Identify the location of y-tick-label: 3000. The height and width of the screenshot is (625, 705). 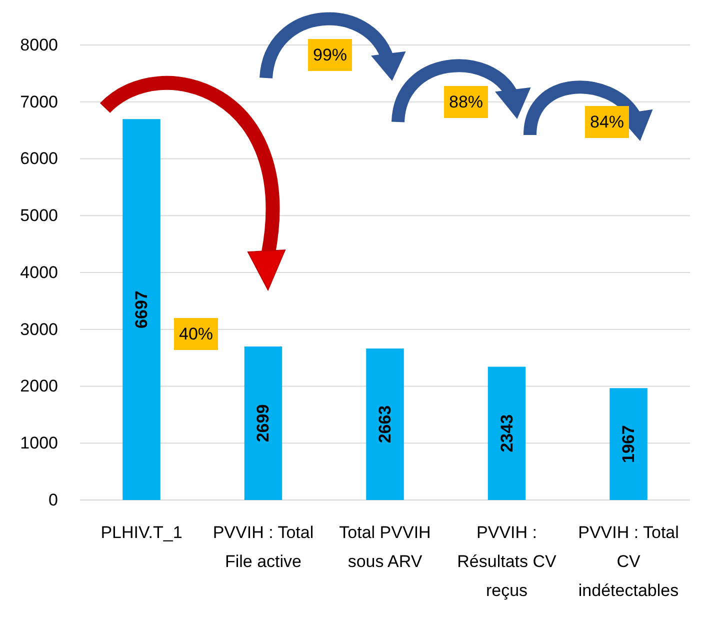
(39, 329).